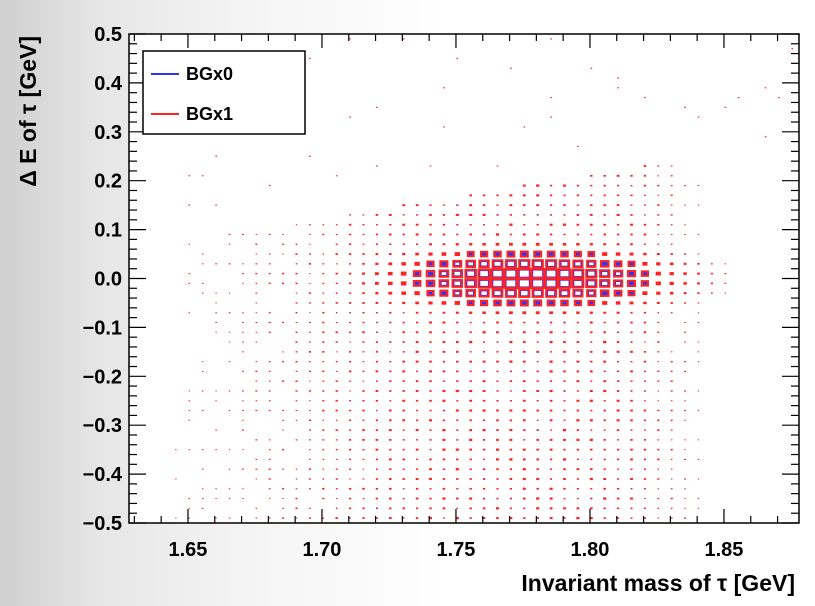  Describe the element at coordinates (484, 303) in the screenshot. I see `bin-bgx0` at that location.